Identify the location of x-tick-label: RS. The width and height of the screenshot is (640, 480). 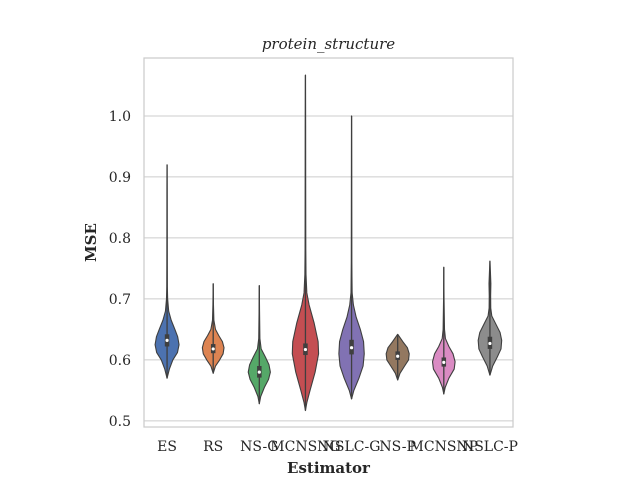
(213, 447).